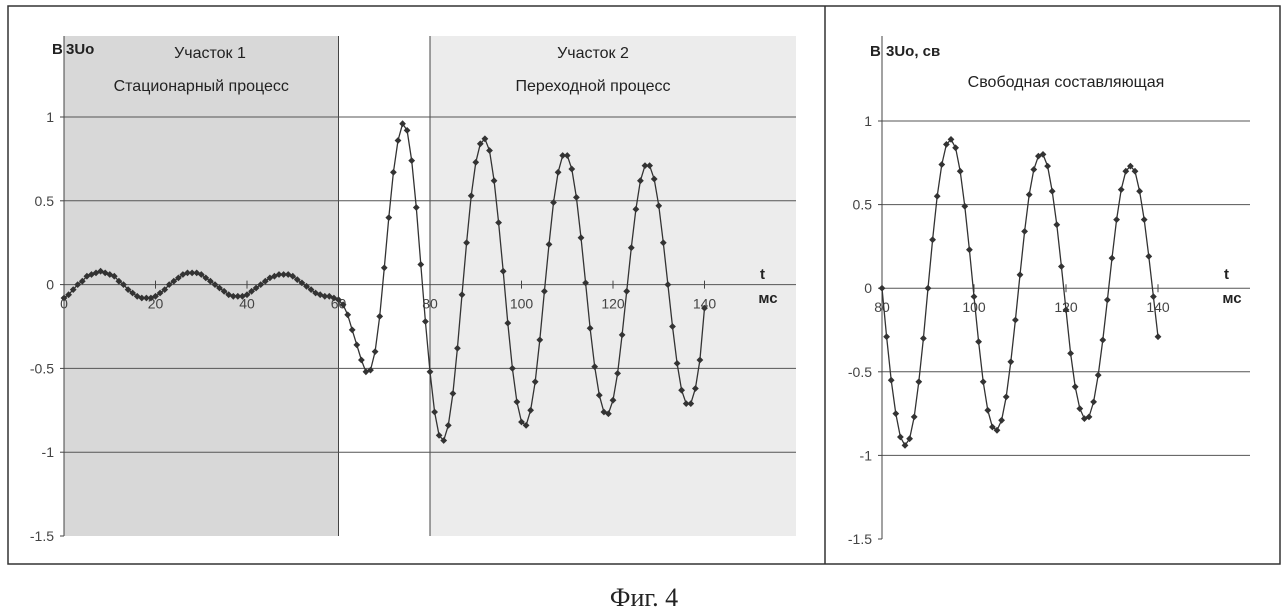 This screenshot has width=1288, height=616. I want to click on x-tick-label: 140, so click(1158, 307).